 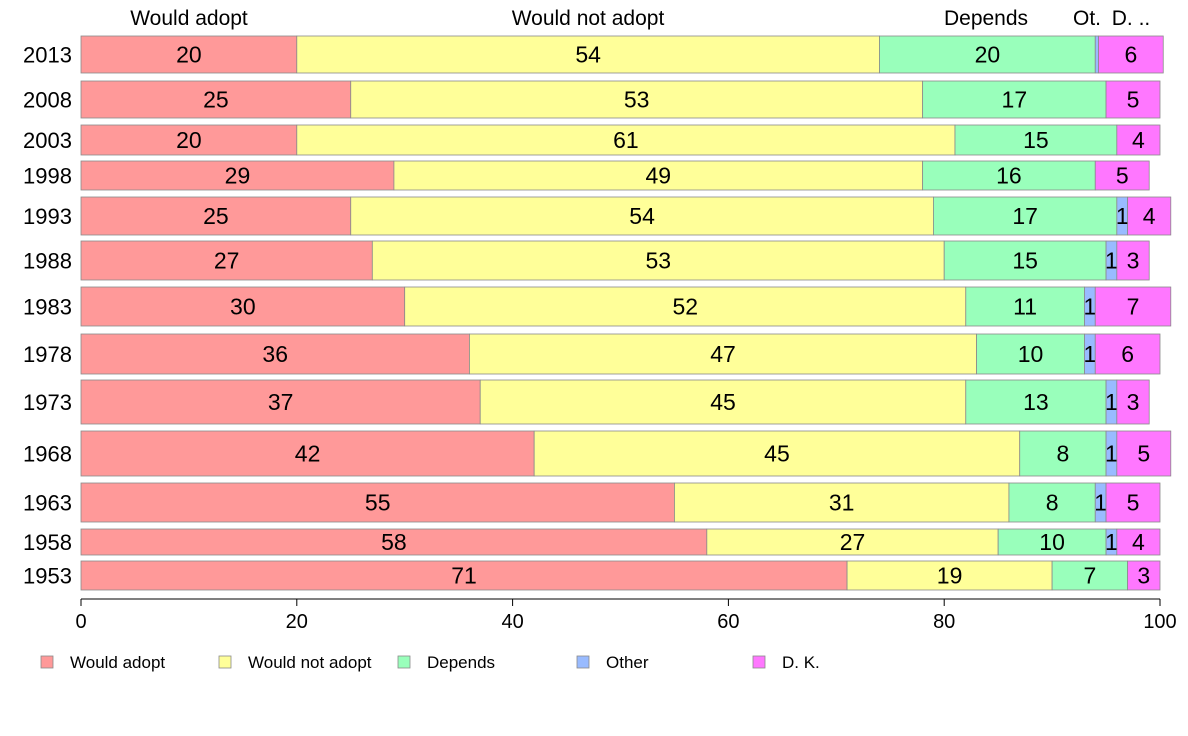 What do you see at coordinates (461, 662) in the screenshot?
I see `legend-item-label: Depends` at bounding box center [461, 662].